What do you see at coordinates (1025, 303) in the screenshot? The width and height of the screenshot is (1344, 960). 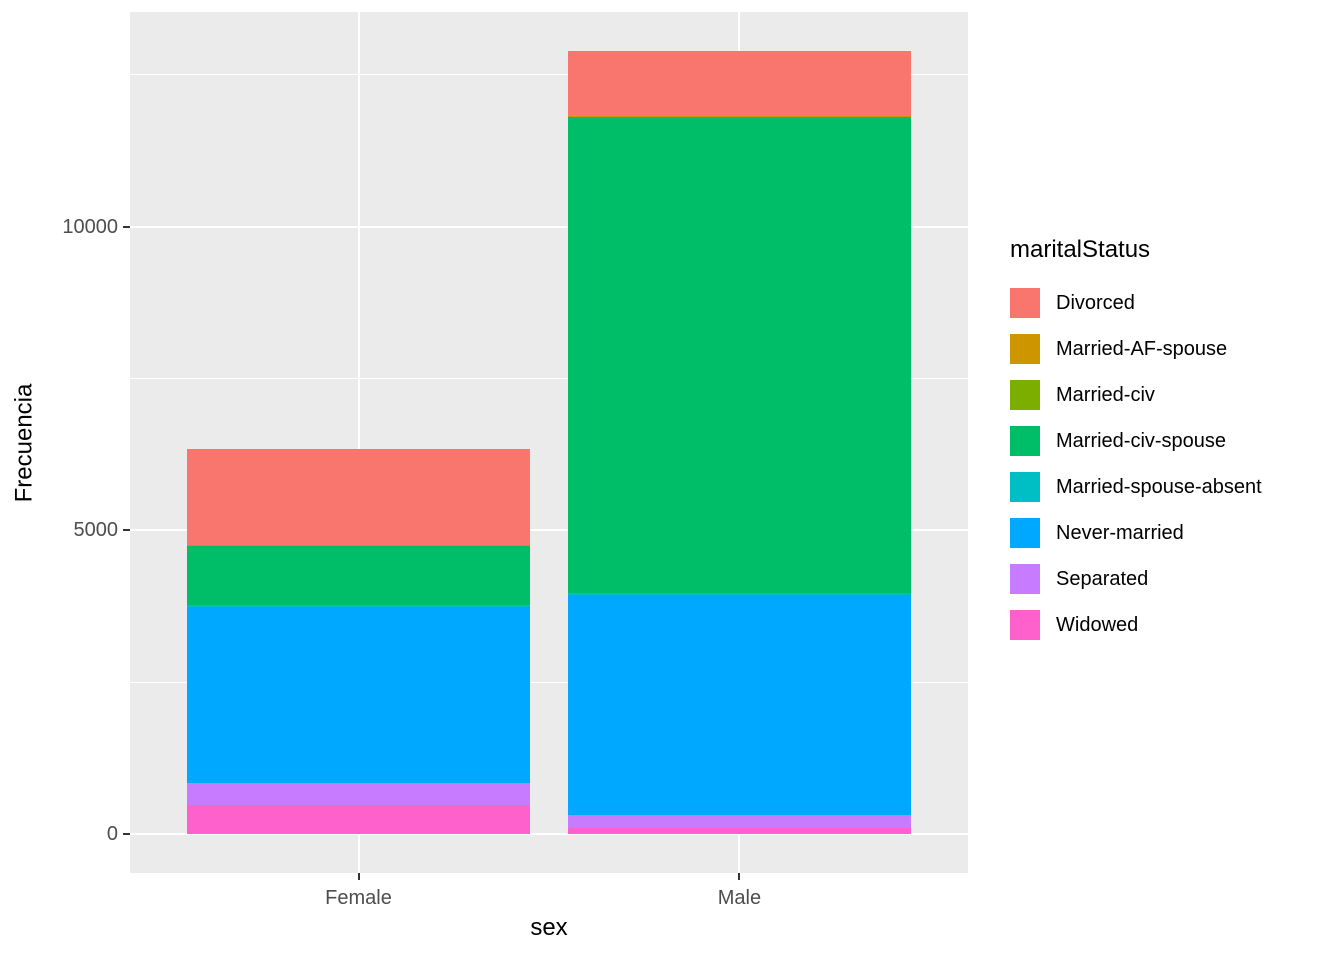 I see `legend-key-divorced-swatch` at bounding box center [1025, 303].